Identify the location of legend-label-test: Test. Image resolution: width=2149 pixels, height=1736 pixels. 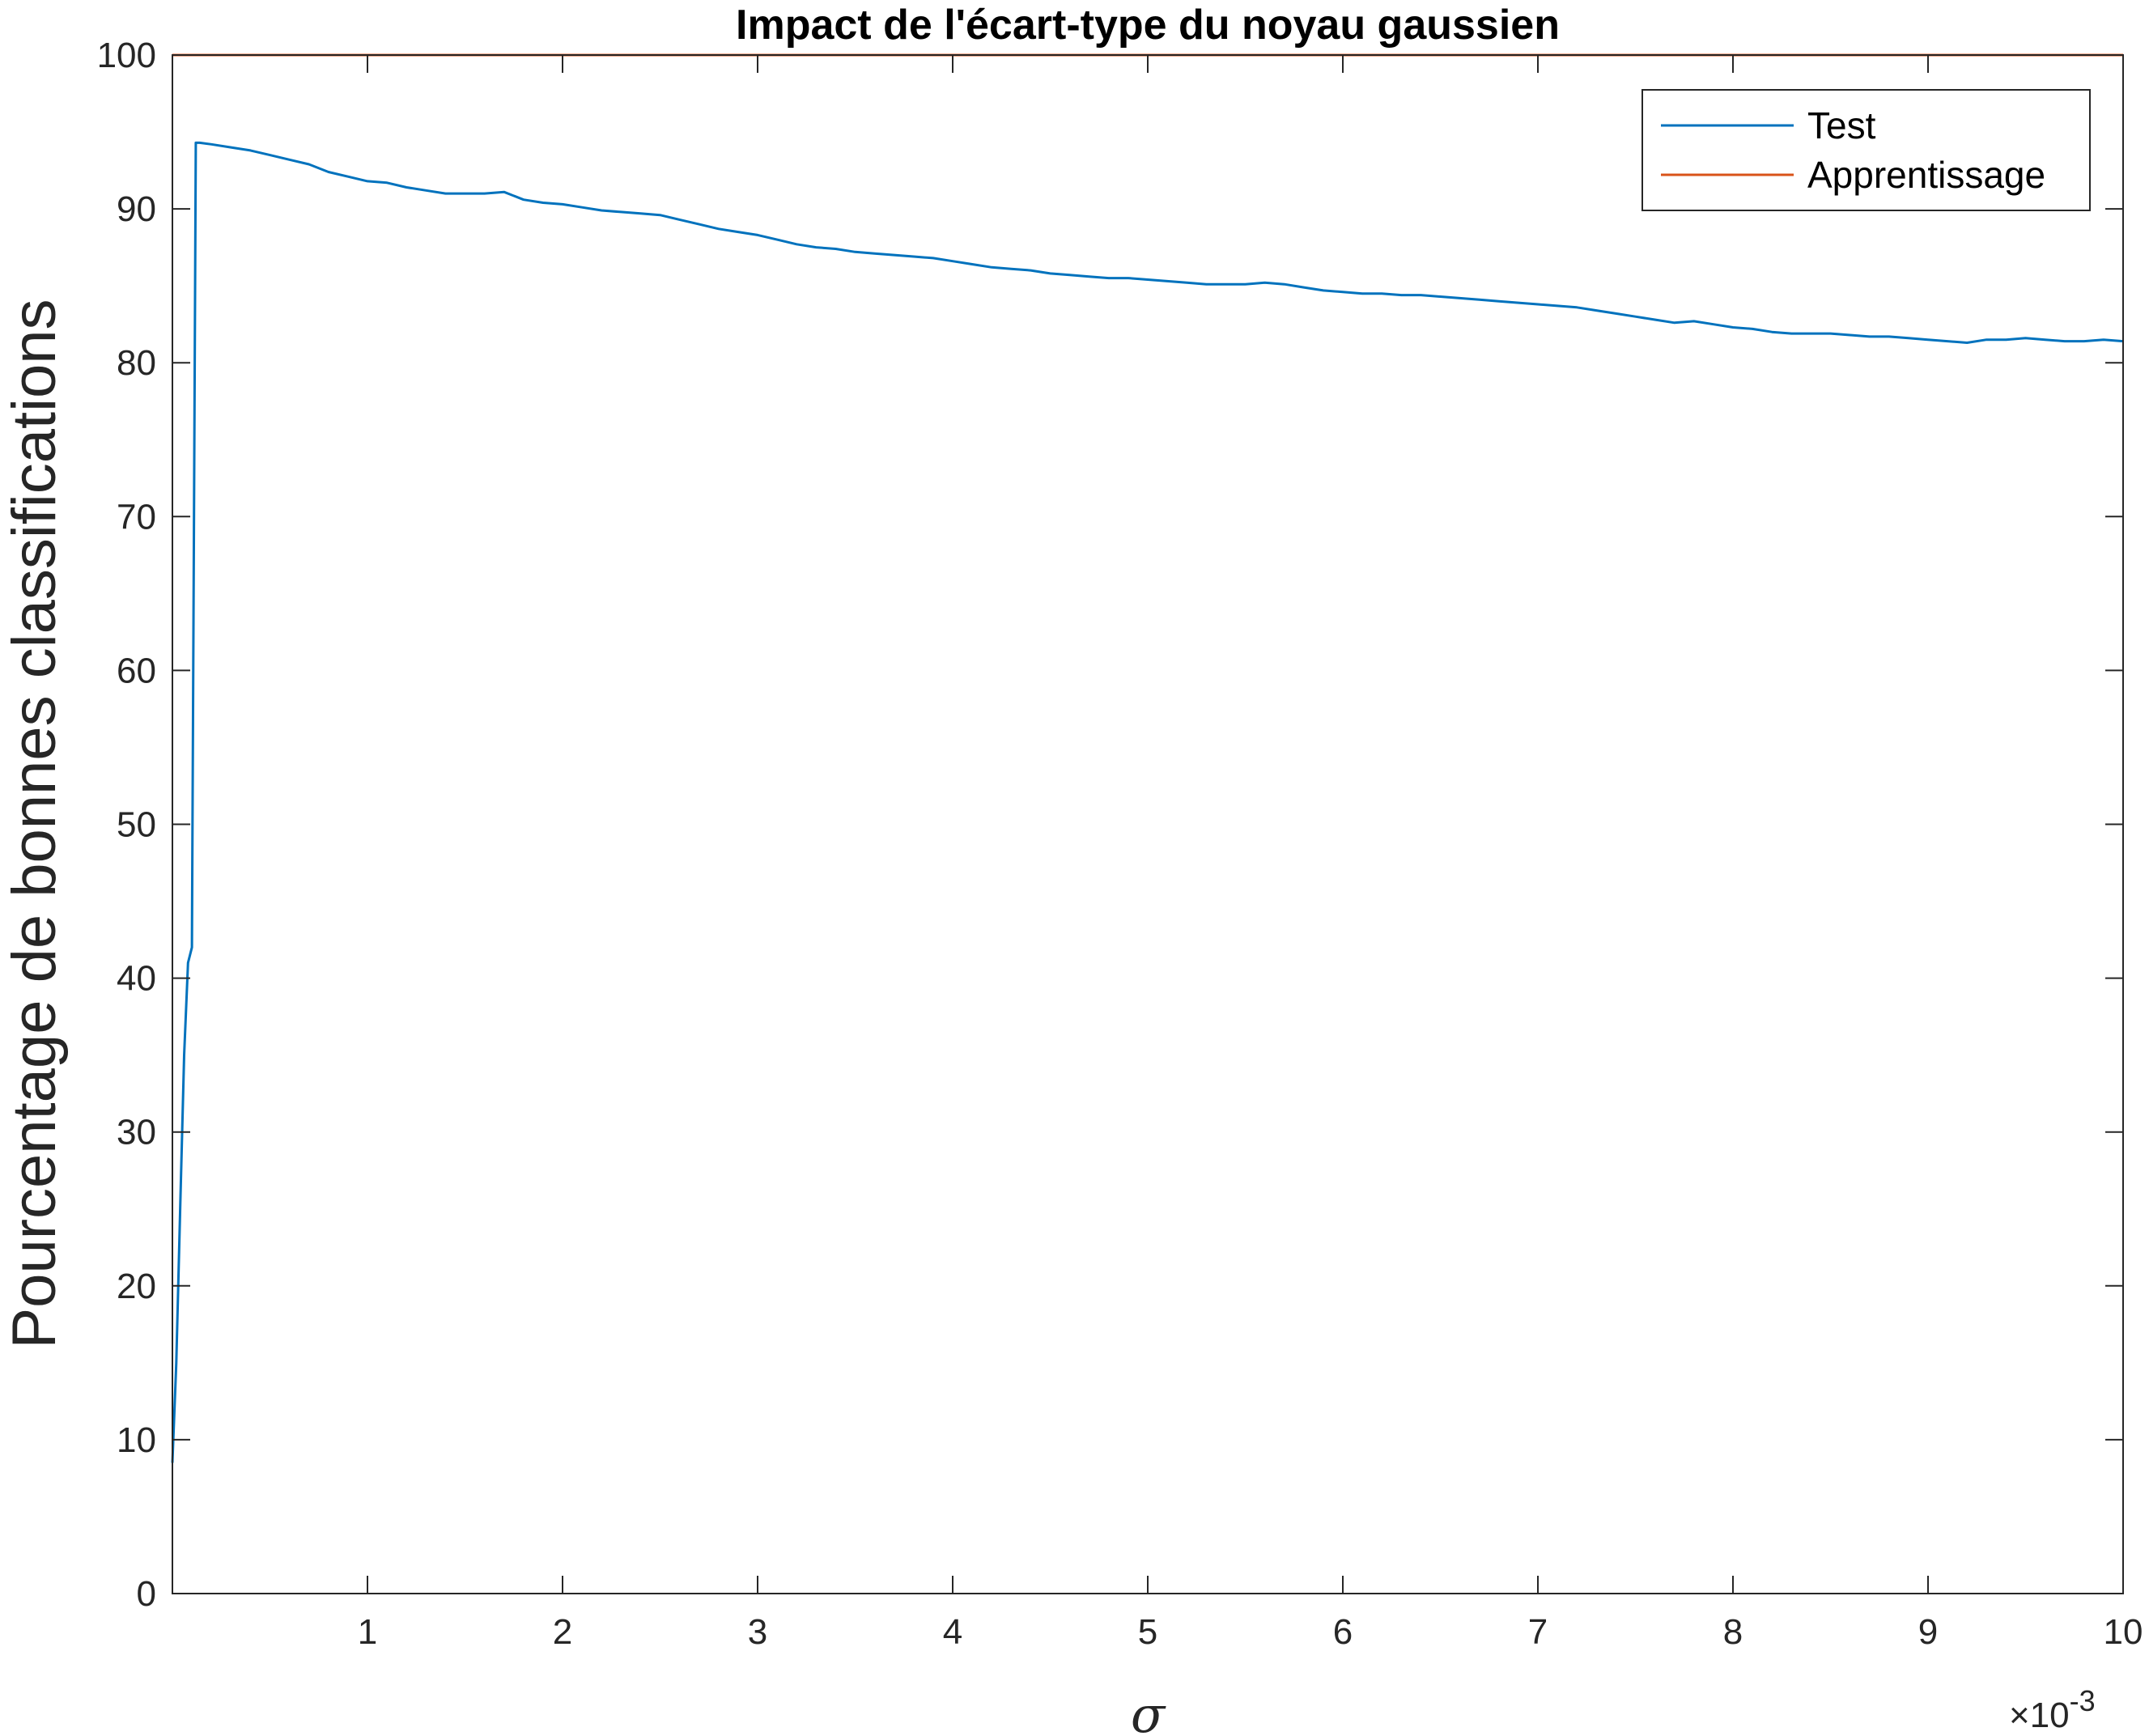
(1841, 125).